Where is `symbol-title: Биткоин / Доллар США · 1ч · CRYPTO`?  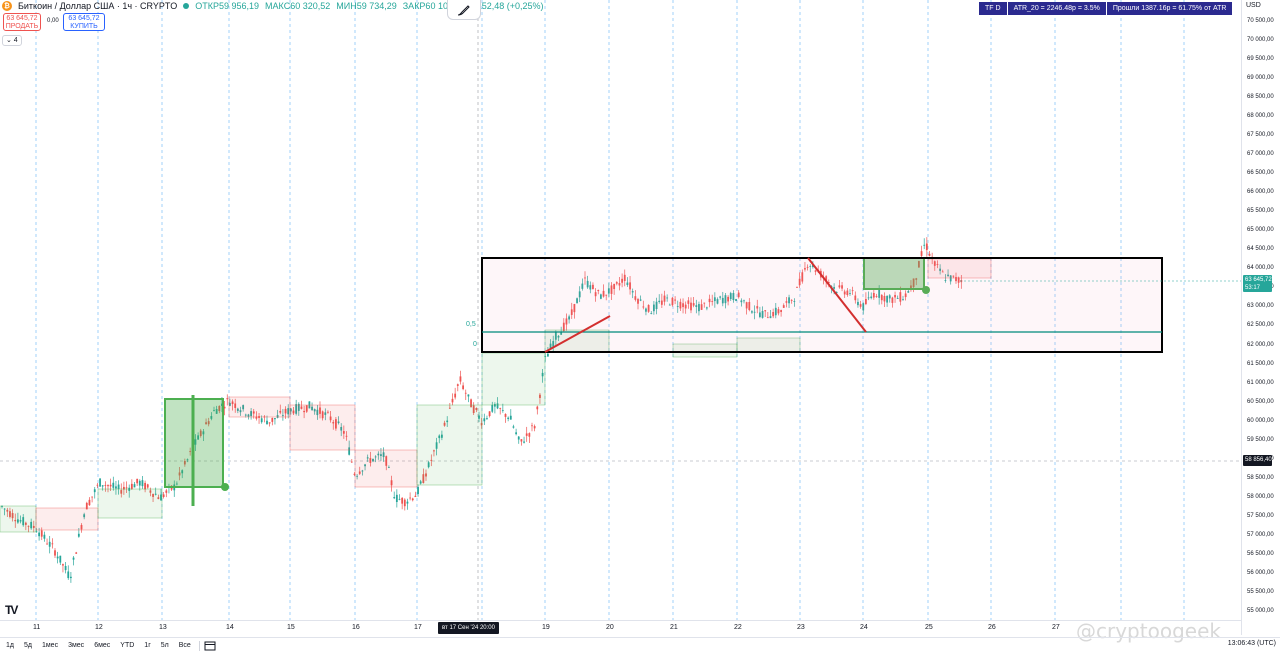
symbol-title: Биткоин / Доллар США · 1ч · CRYPTO is located at coordinates (98, 6).